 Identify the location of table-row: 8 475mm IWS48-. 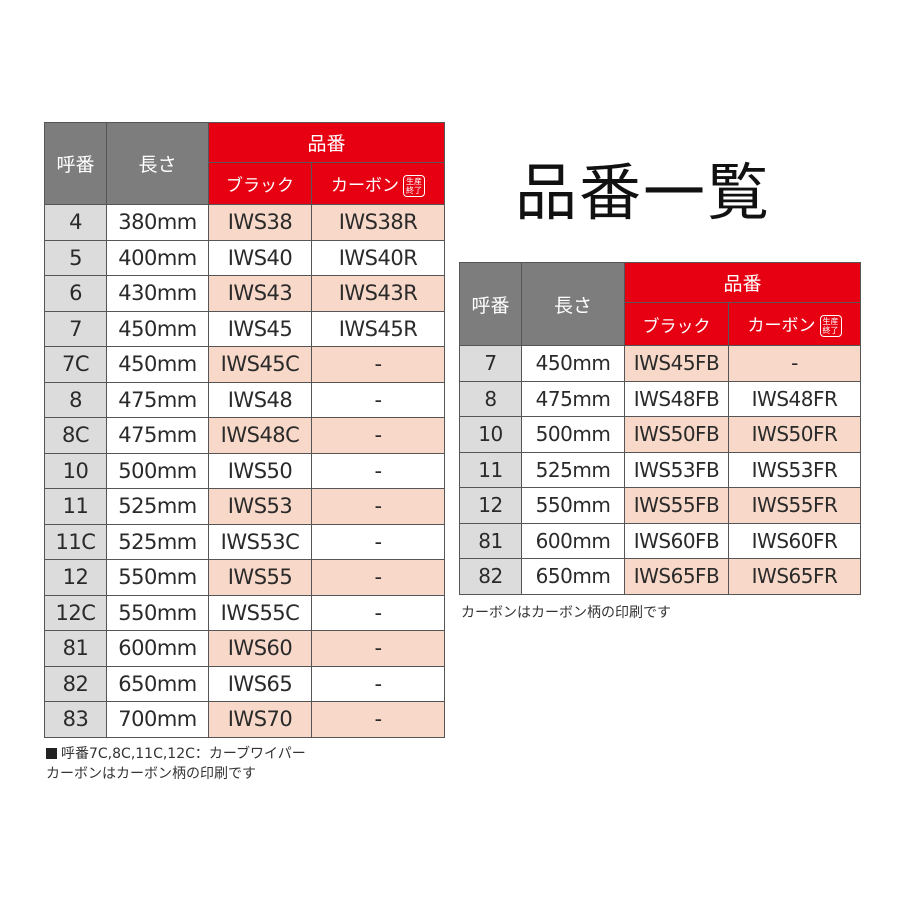
(245, 399).